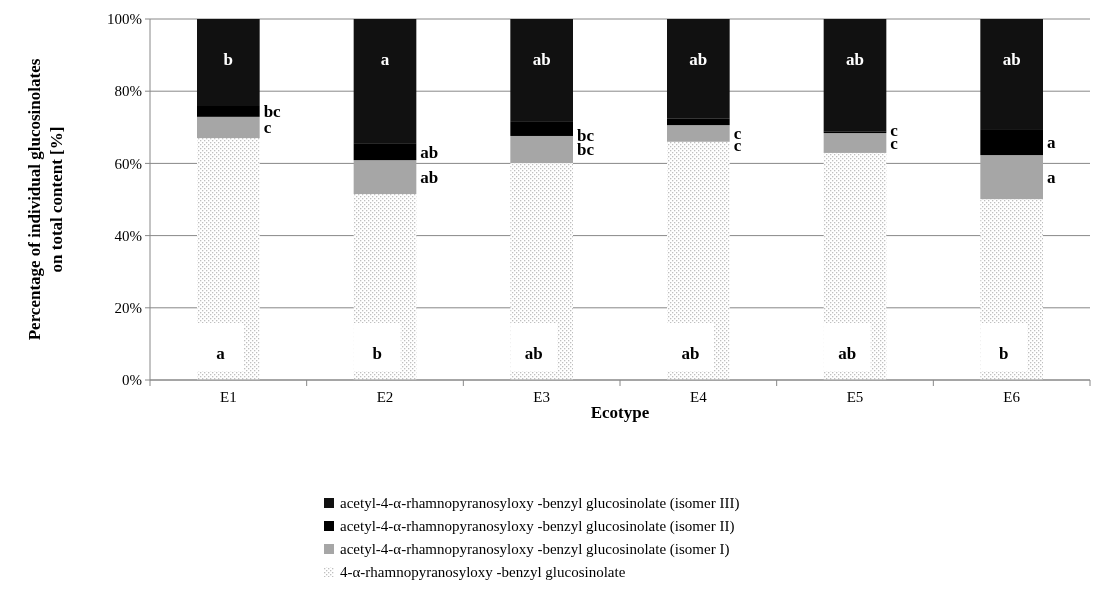 The image size is (1106, 593). Describe the element at coordinates (132, 380) in the screenshot. I see `y-tick-label: 0%` at that location.